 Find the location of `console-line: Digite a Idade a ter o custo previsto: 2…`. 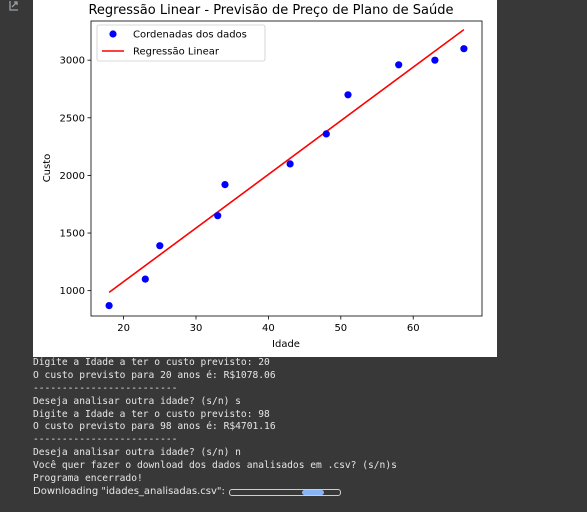

console-line: Digite a Idade a ter o custo previsto: 2… is located at coordinates (151, 362).